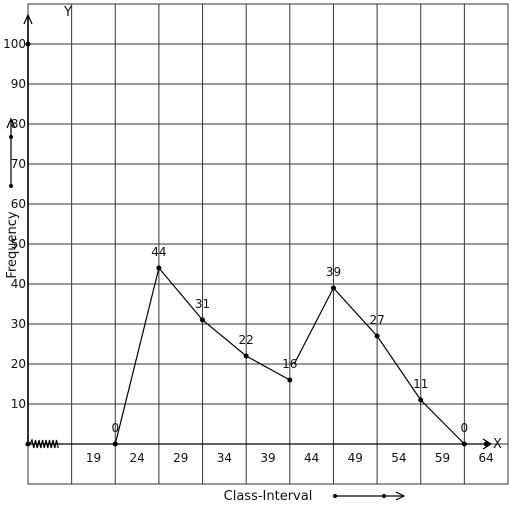 The image size is (513, 515). What do you see at coordinates (311, 458) in the screenshot?
I see `x-tick-label: 44` at bounding box center [311, 458].